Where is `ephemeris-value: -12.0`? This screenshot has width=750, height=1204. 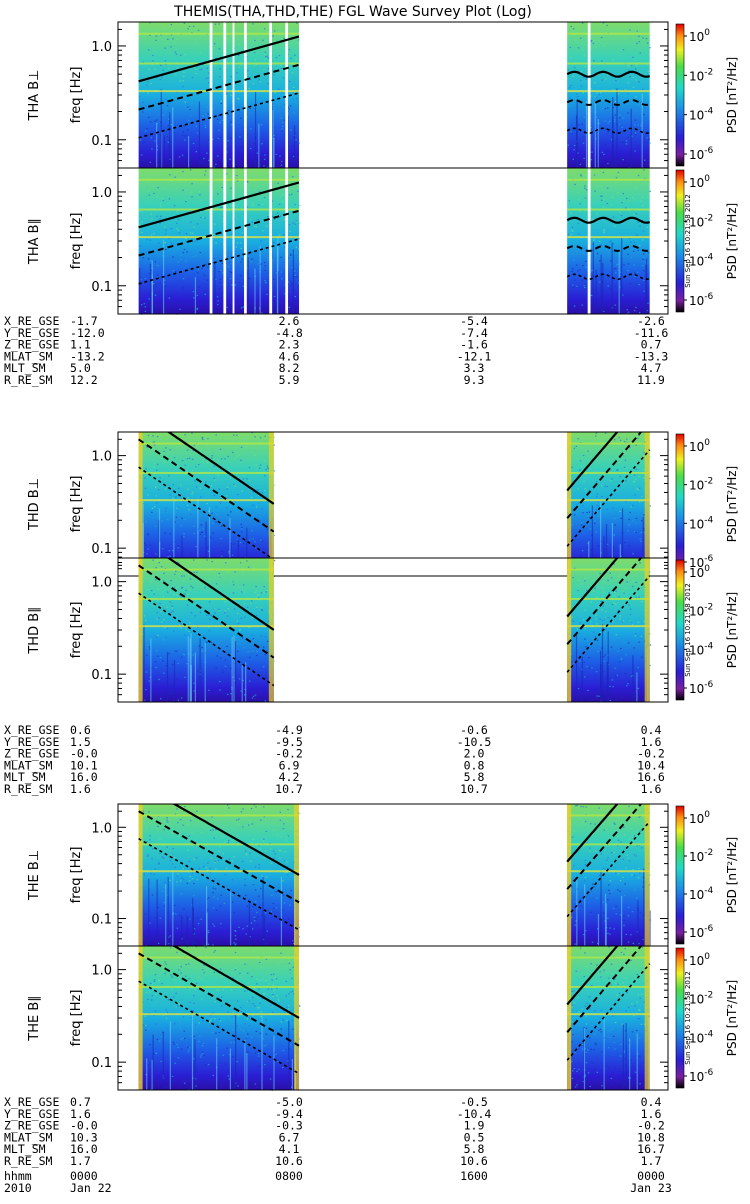
ephemeris-value: -12.0 is located at coordinates (87, 333).